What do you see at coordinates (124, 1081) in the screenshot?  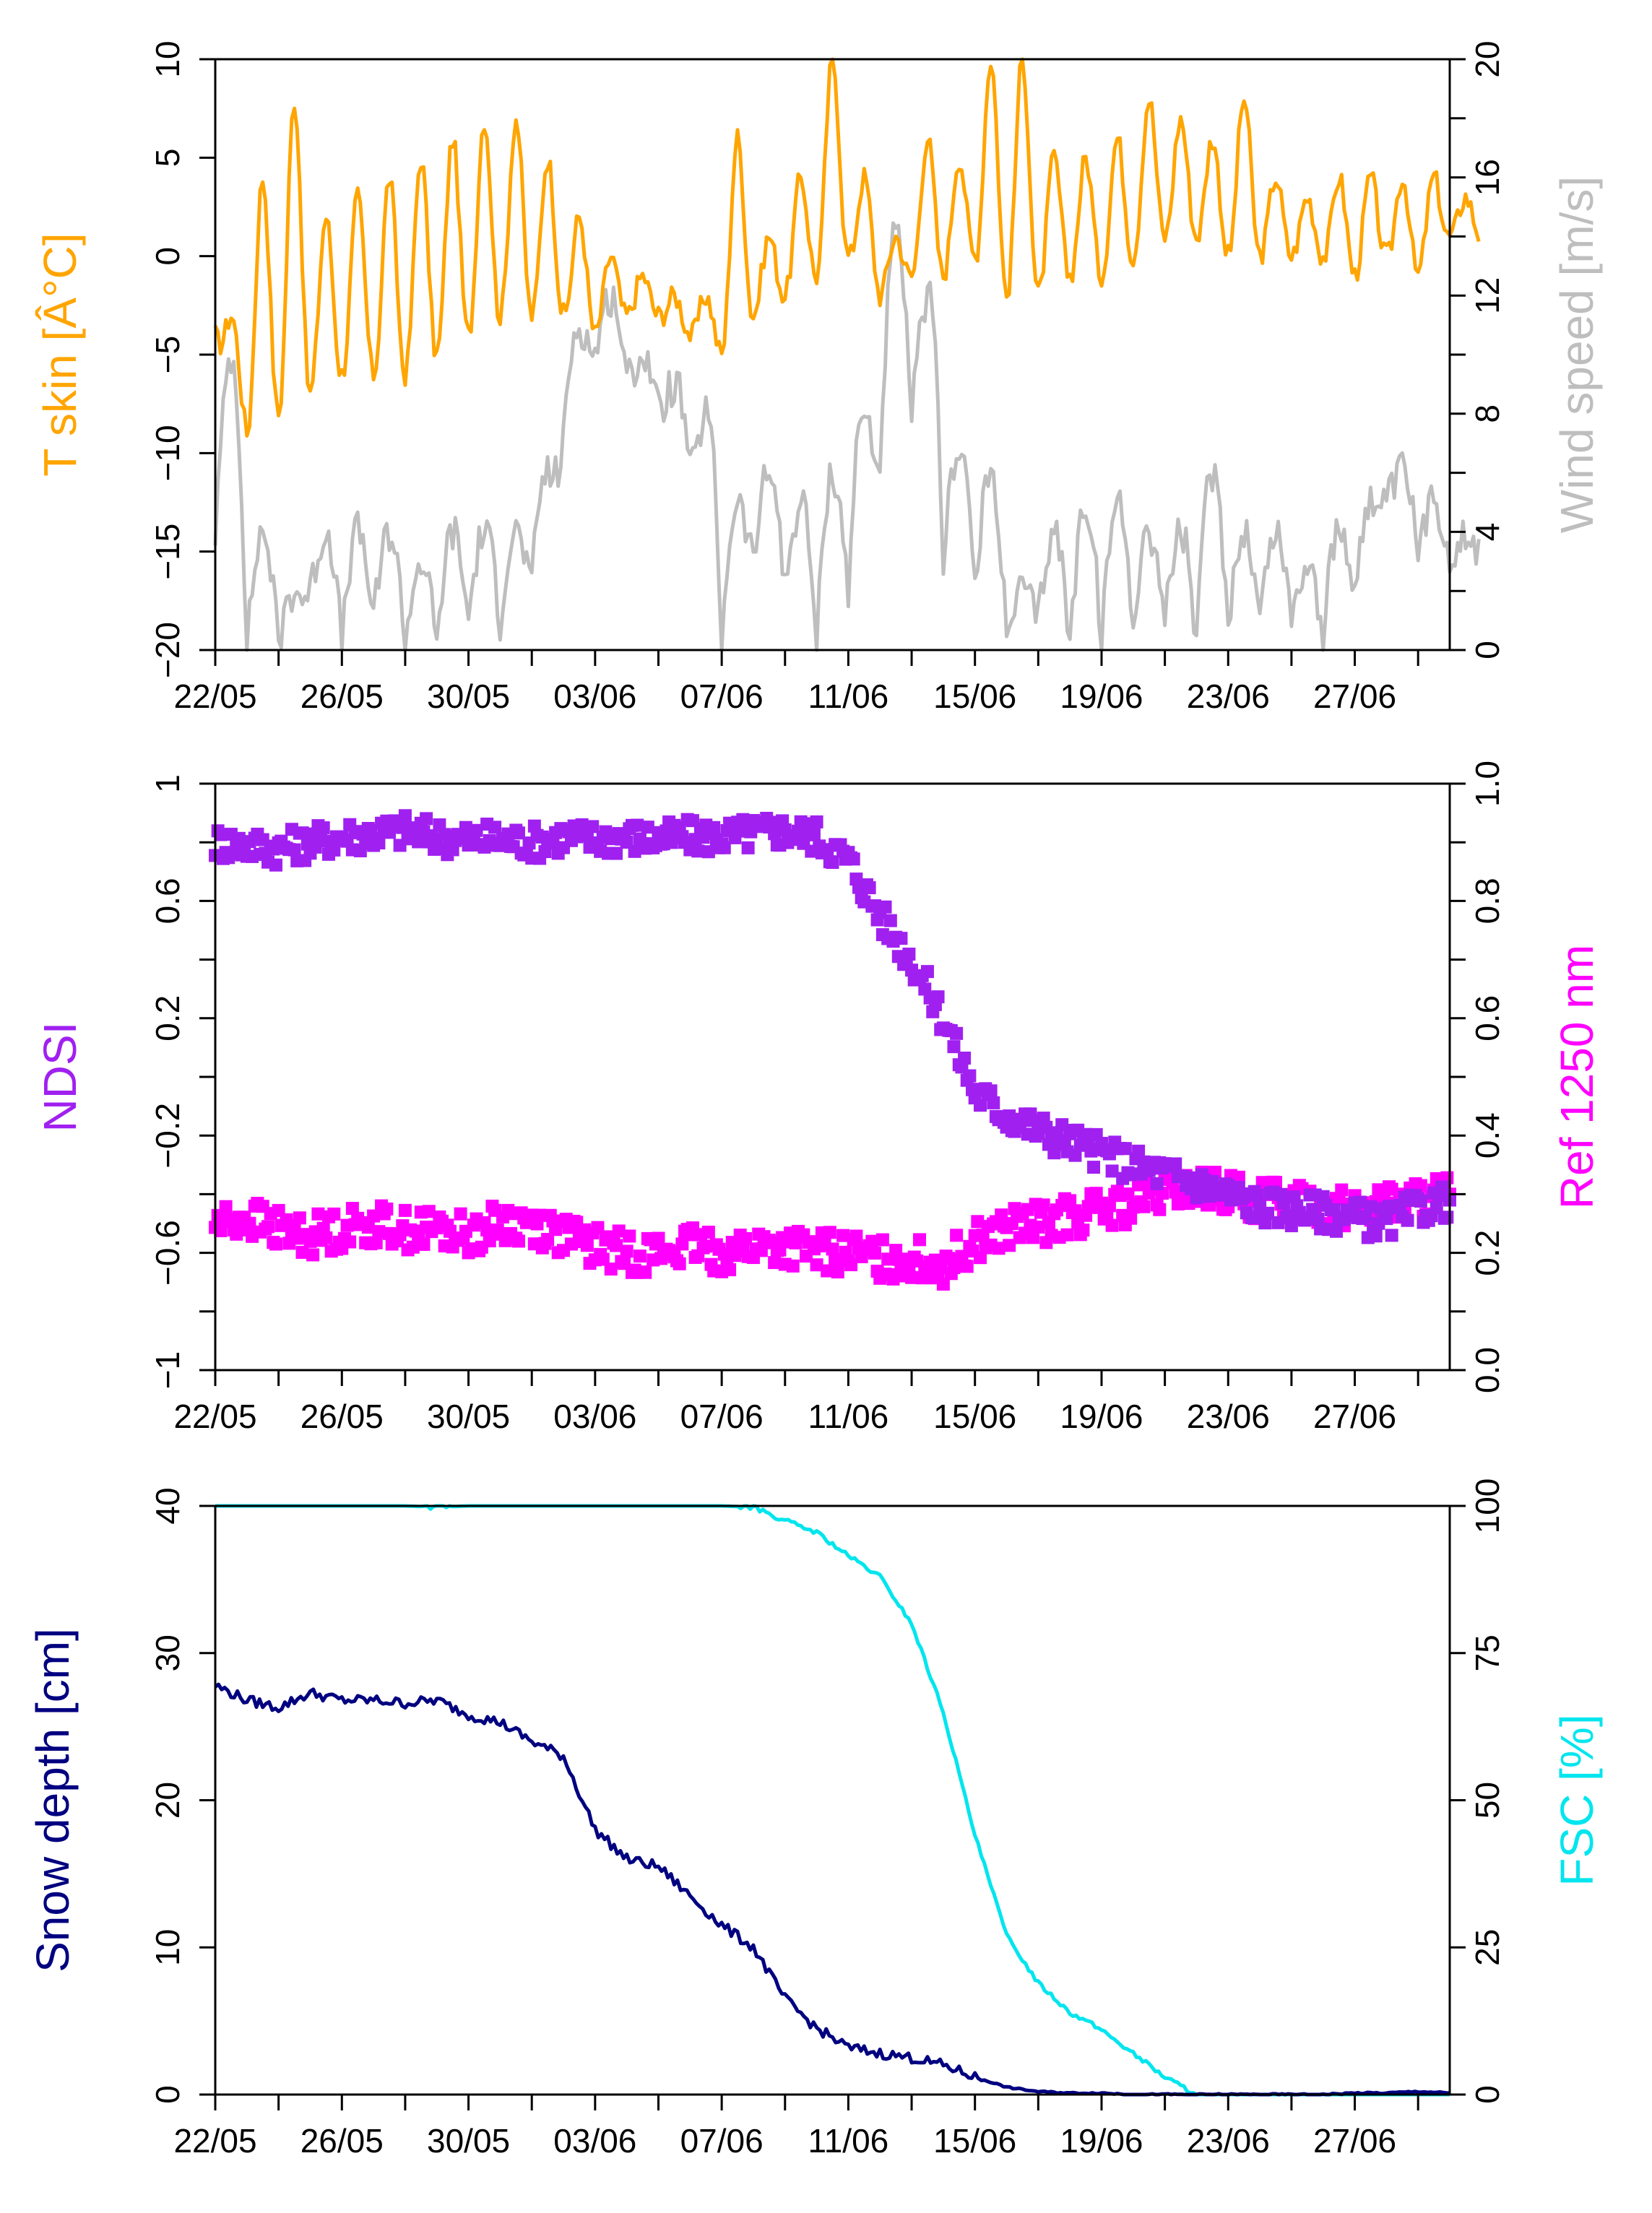 I see `y-axis-left: −1 −0.6 −0.2 0.2 0.6 1 NDSI` at bounding box center [124, 1081].